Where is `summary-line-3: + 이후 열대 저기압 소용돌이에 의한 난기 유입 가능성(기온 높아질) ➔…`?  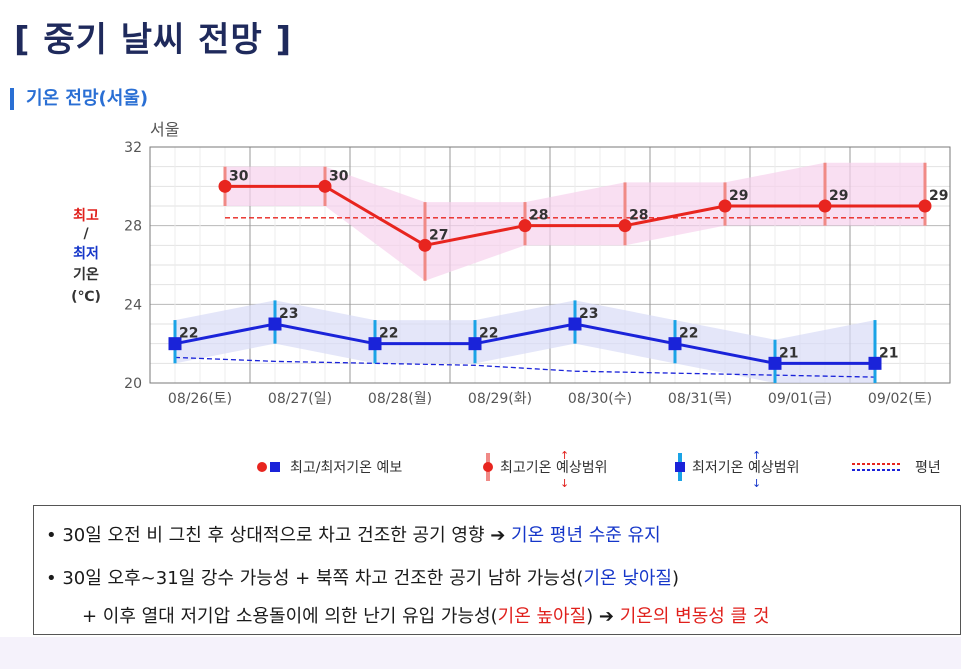
summary-line-3: + 이후 열대 저기압 소용돌이에 의한 난기 유입 가능성(기온 높아질) ➔… is located at coordinates (426, 616).